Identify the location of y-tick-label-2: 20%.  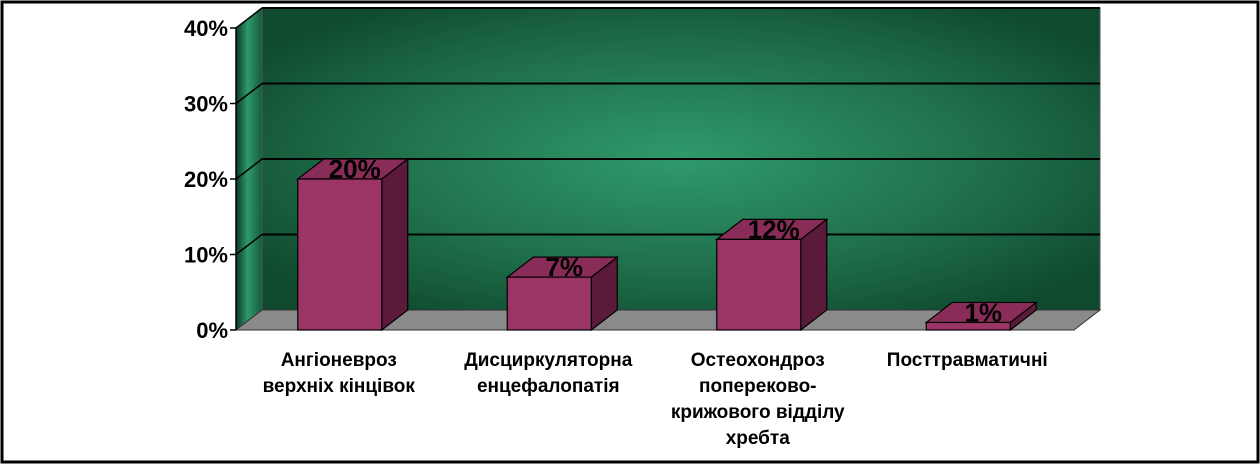
(206, 179).